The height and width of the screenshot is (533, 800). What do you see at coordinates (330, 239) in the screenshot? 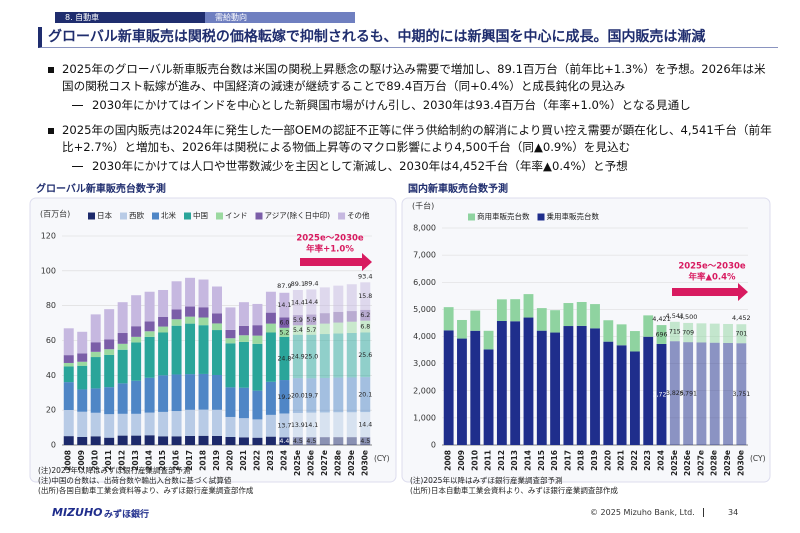
I see `annotation: 2025e～2030e` at bounding box center [330, 239].